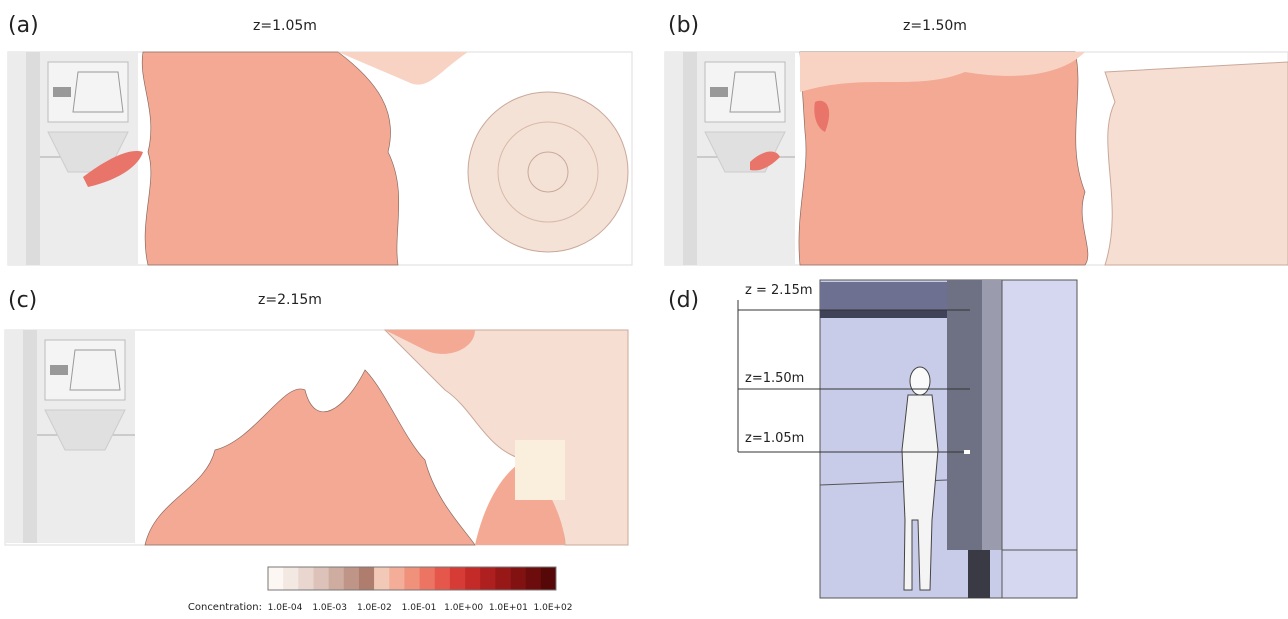  What do you see at coordinates (553, 608) in the screenshot?
I see `colorbar-tick-label: 1.0E+02` at bounding box center [553, 608].